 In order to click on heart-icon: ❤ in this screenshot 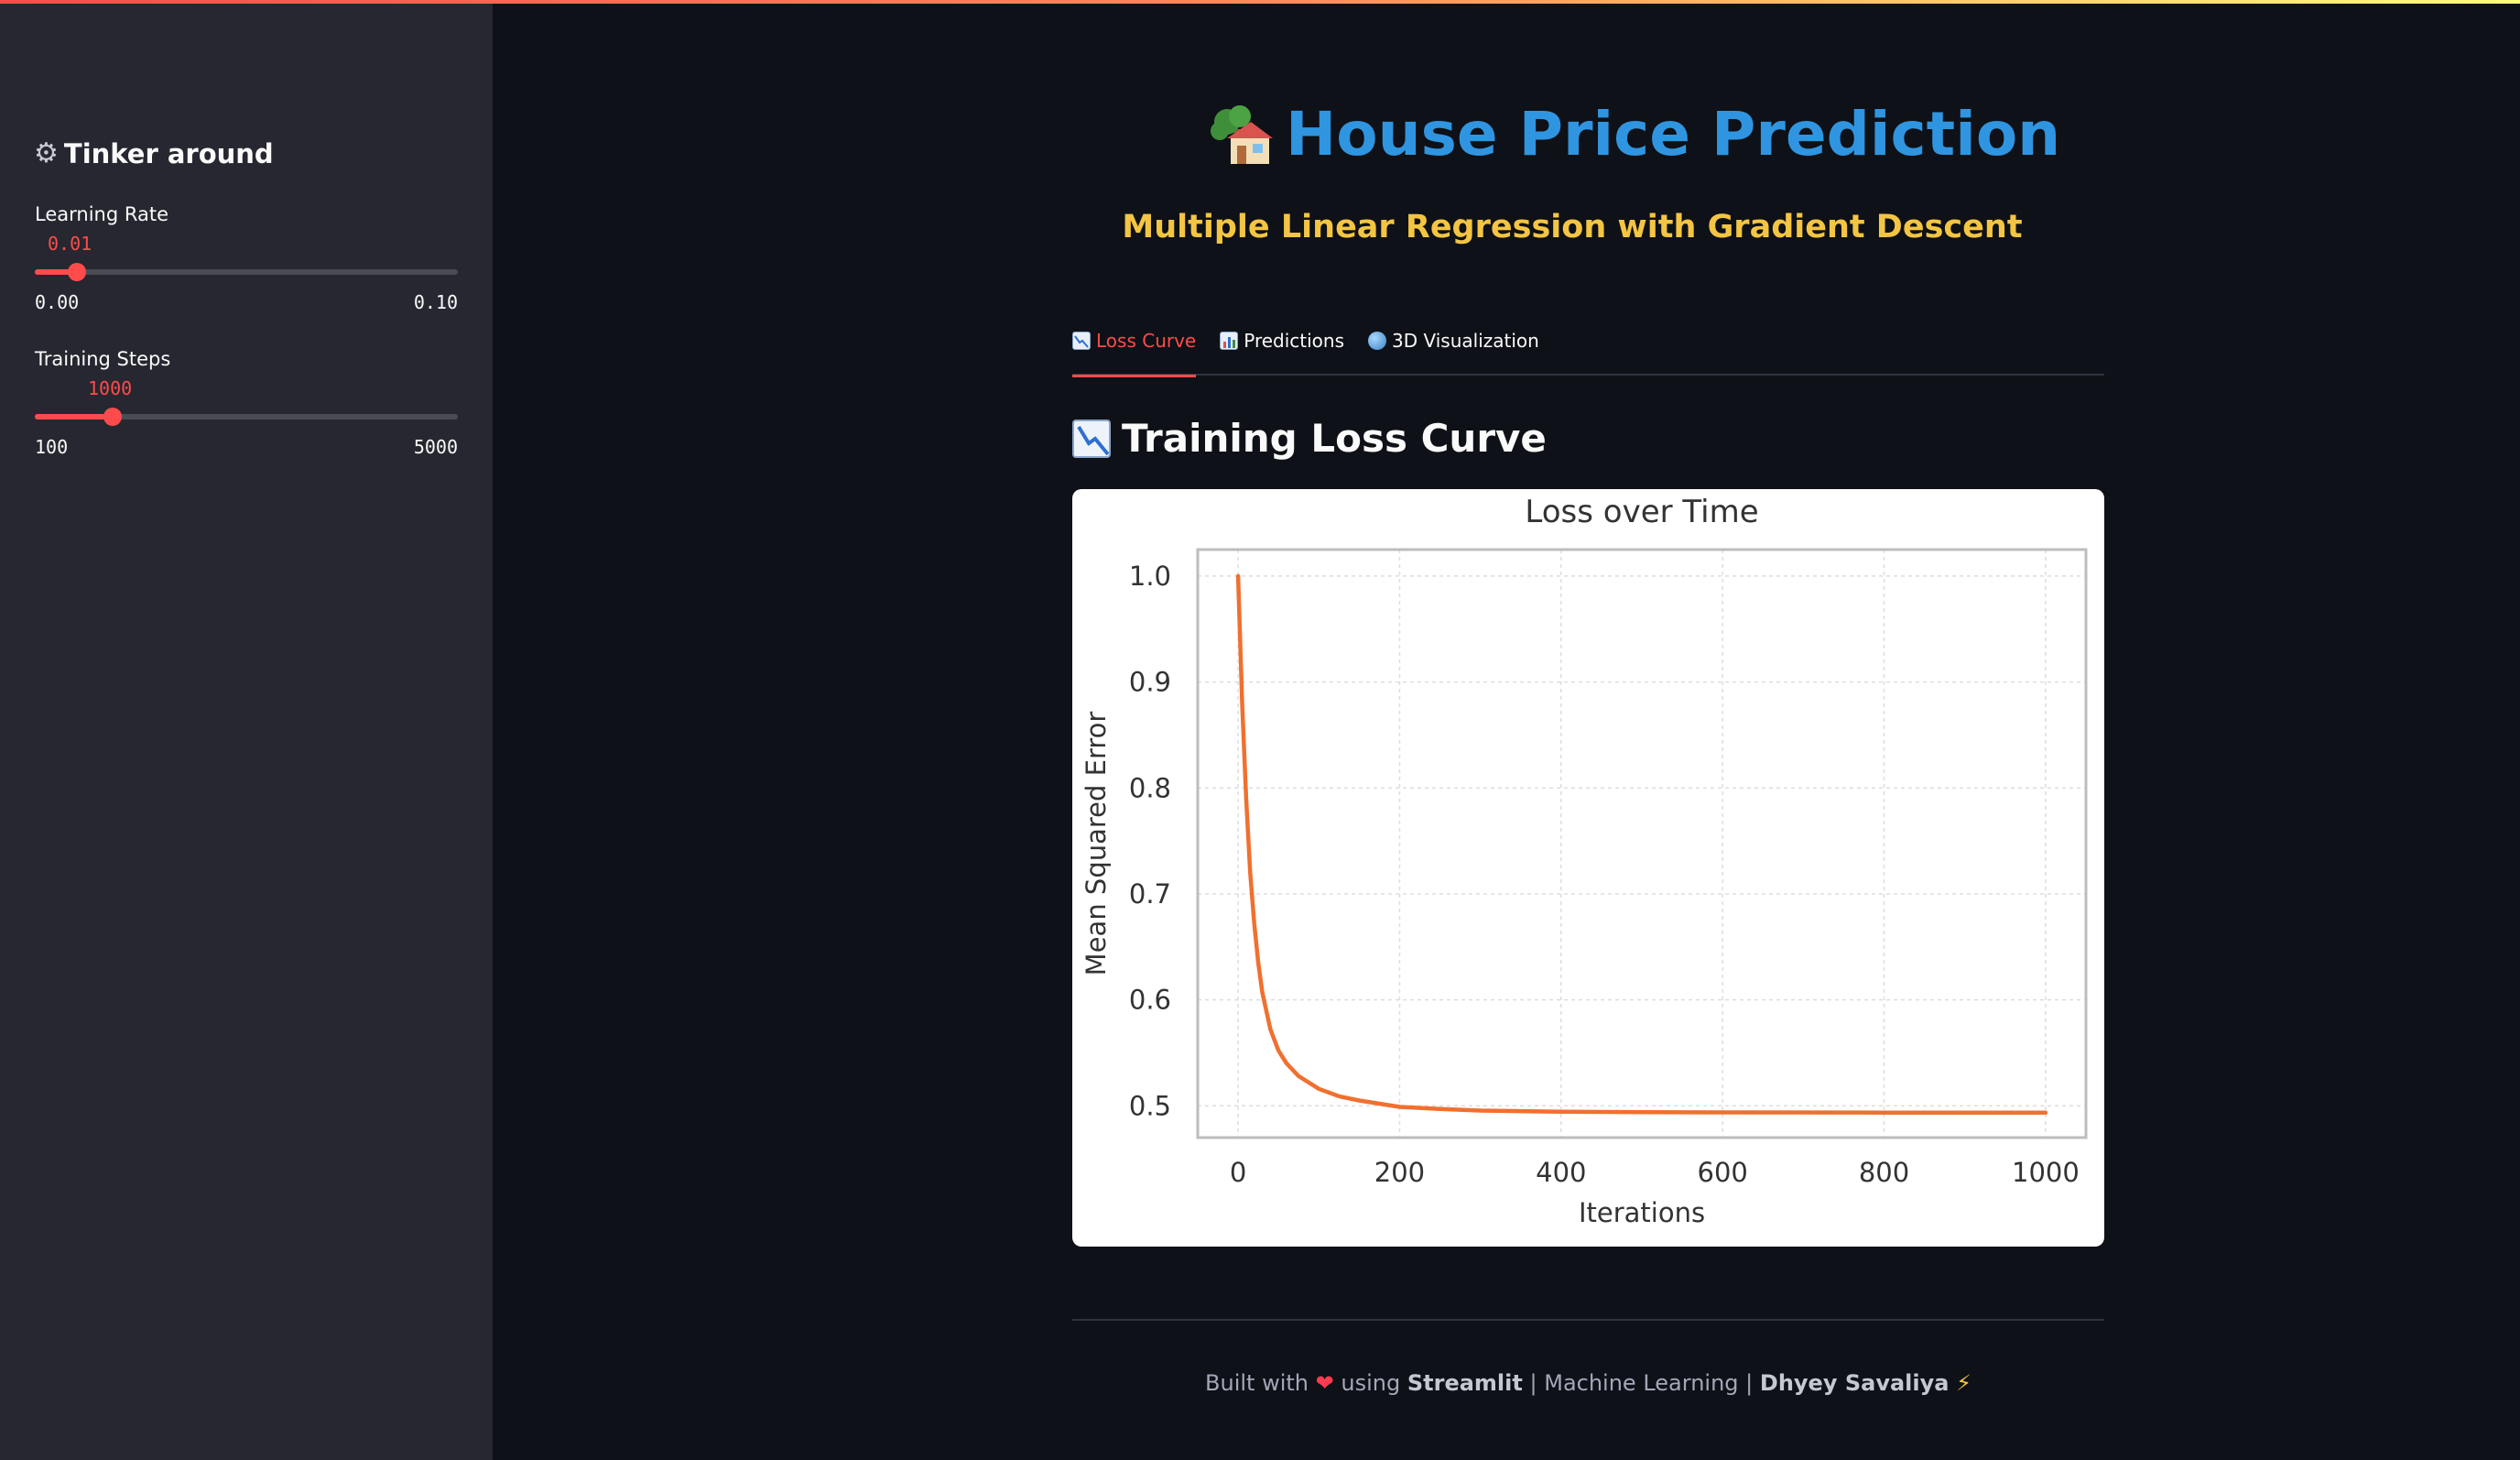, I will do `click(1324, 1383)`.